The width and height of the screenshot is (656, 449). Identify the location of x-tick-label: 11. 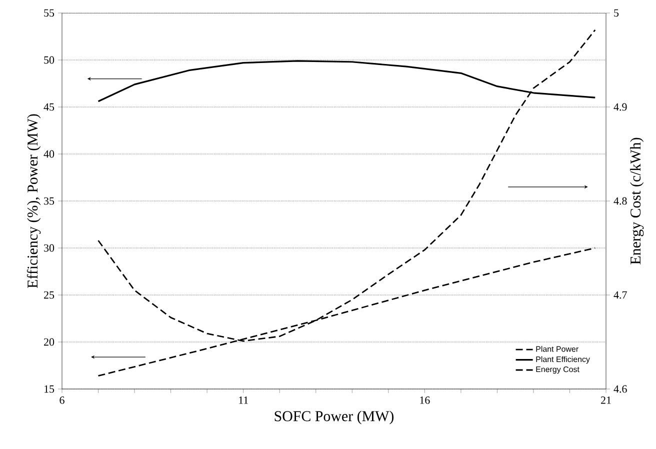
(243, 400).